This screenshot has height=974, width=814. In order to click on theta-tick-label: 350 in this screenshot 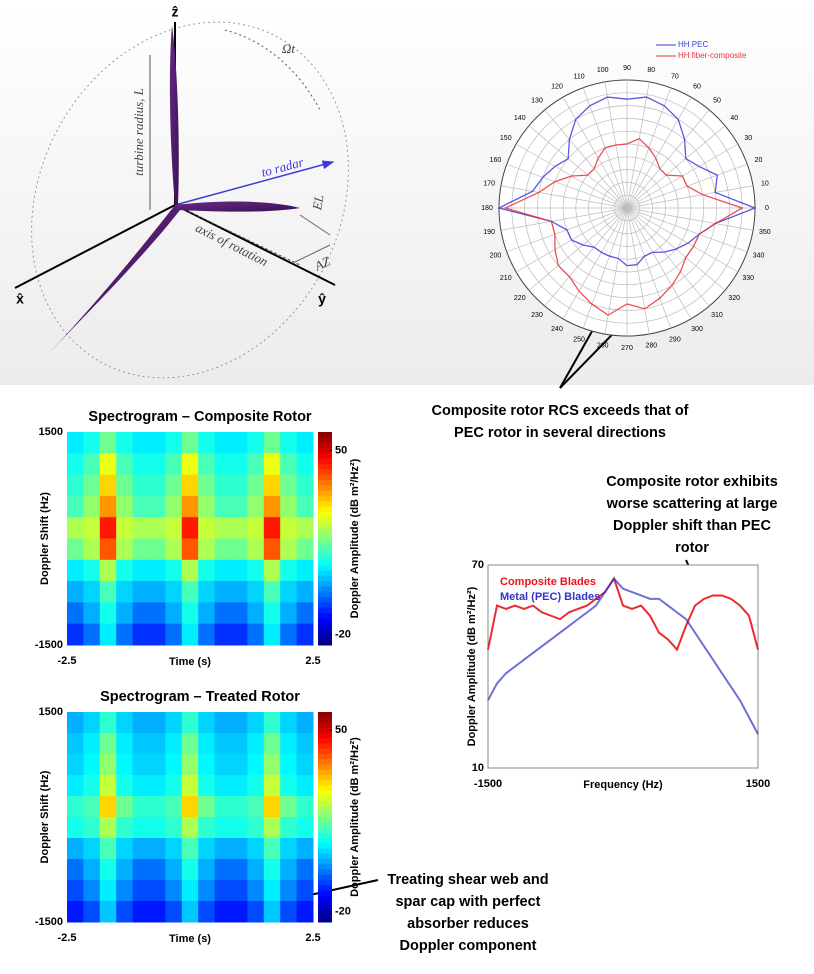, I will do `click(765, 232)`.